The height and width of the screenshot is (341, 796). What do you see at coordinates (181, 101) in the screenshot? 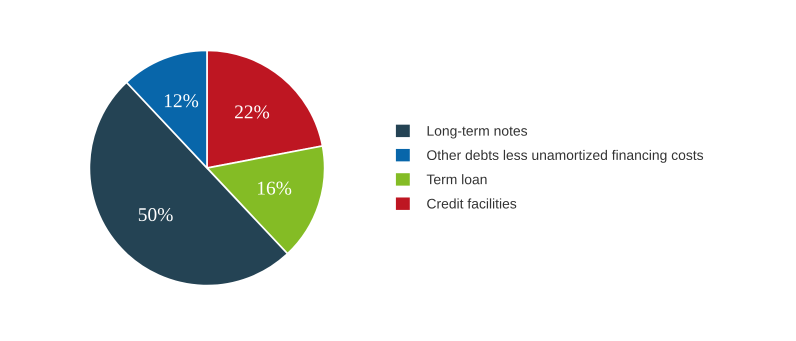
I see `data-label: 12%` at bounding box center [181, 101].